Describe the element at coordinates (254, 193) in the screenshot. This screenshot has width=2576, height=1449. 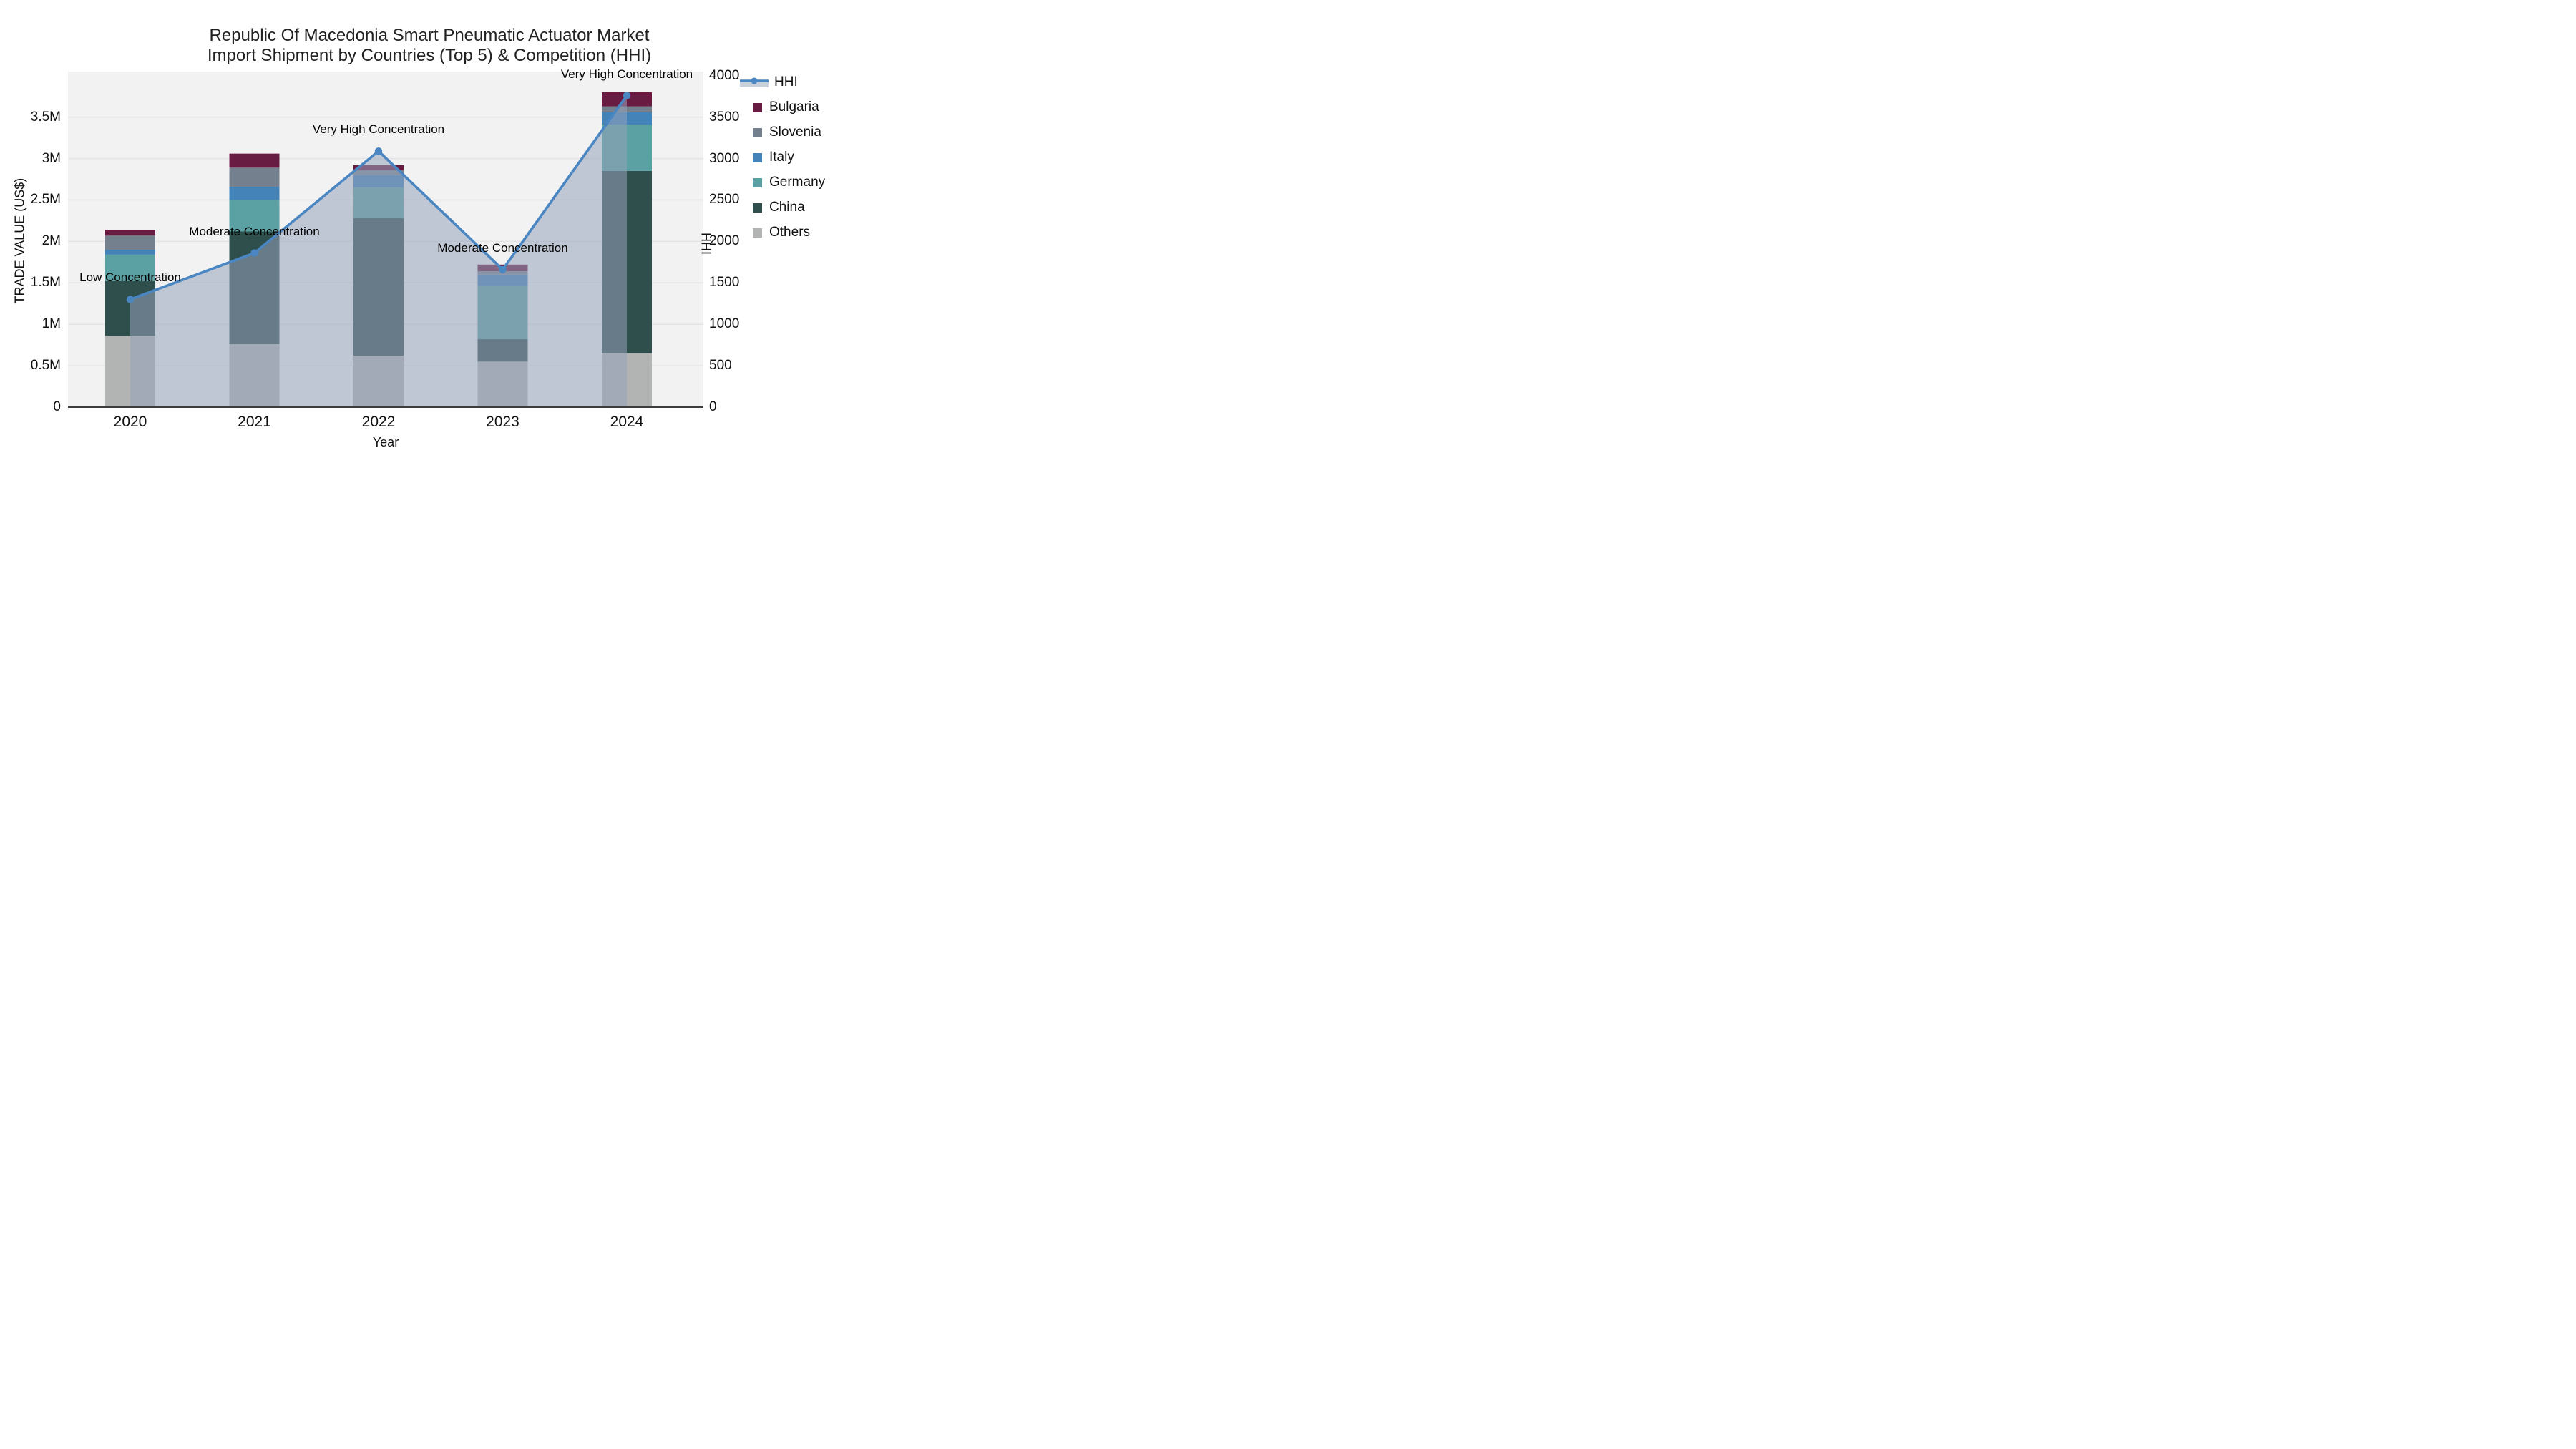
I see `bar-segment-italy-2021` at that location.